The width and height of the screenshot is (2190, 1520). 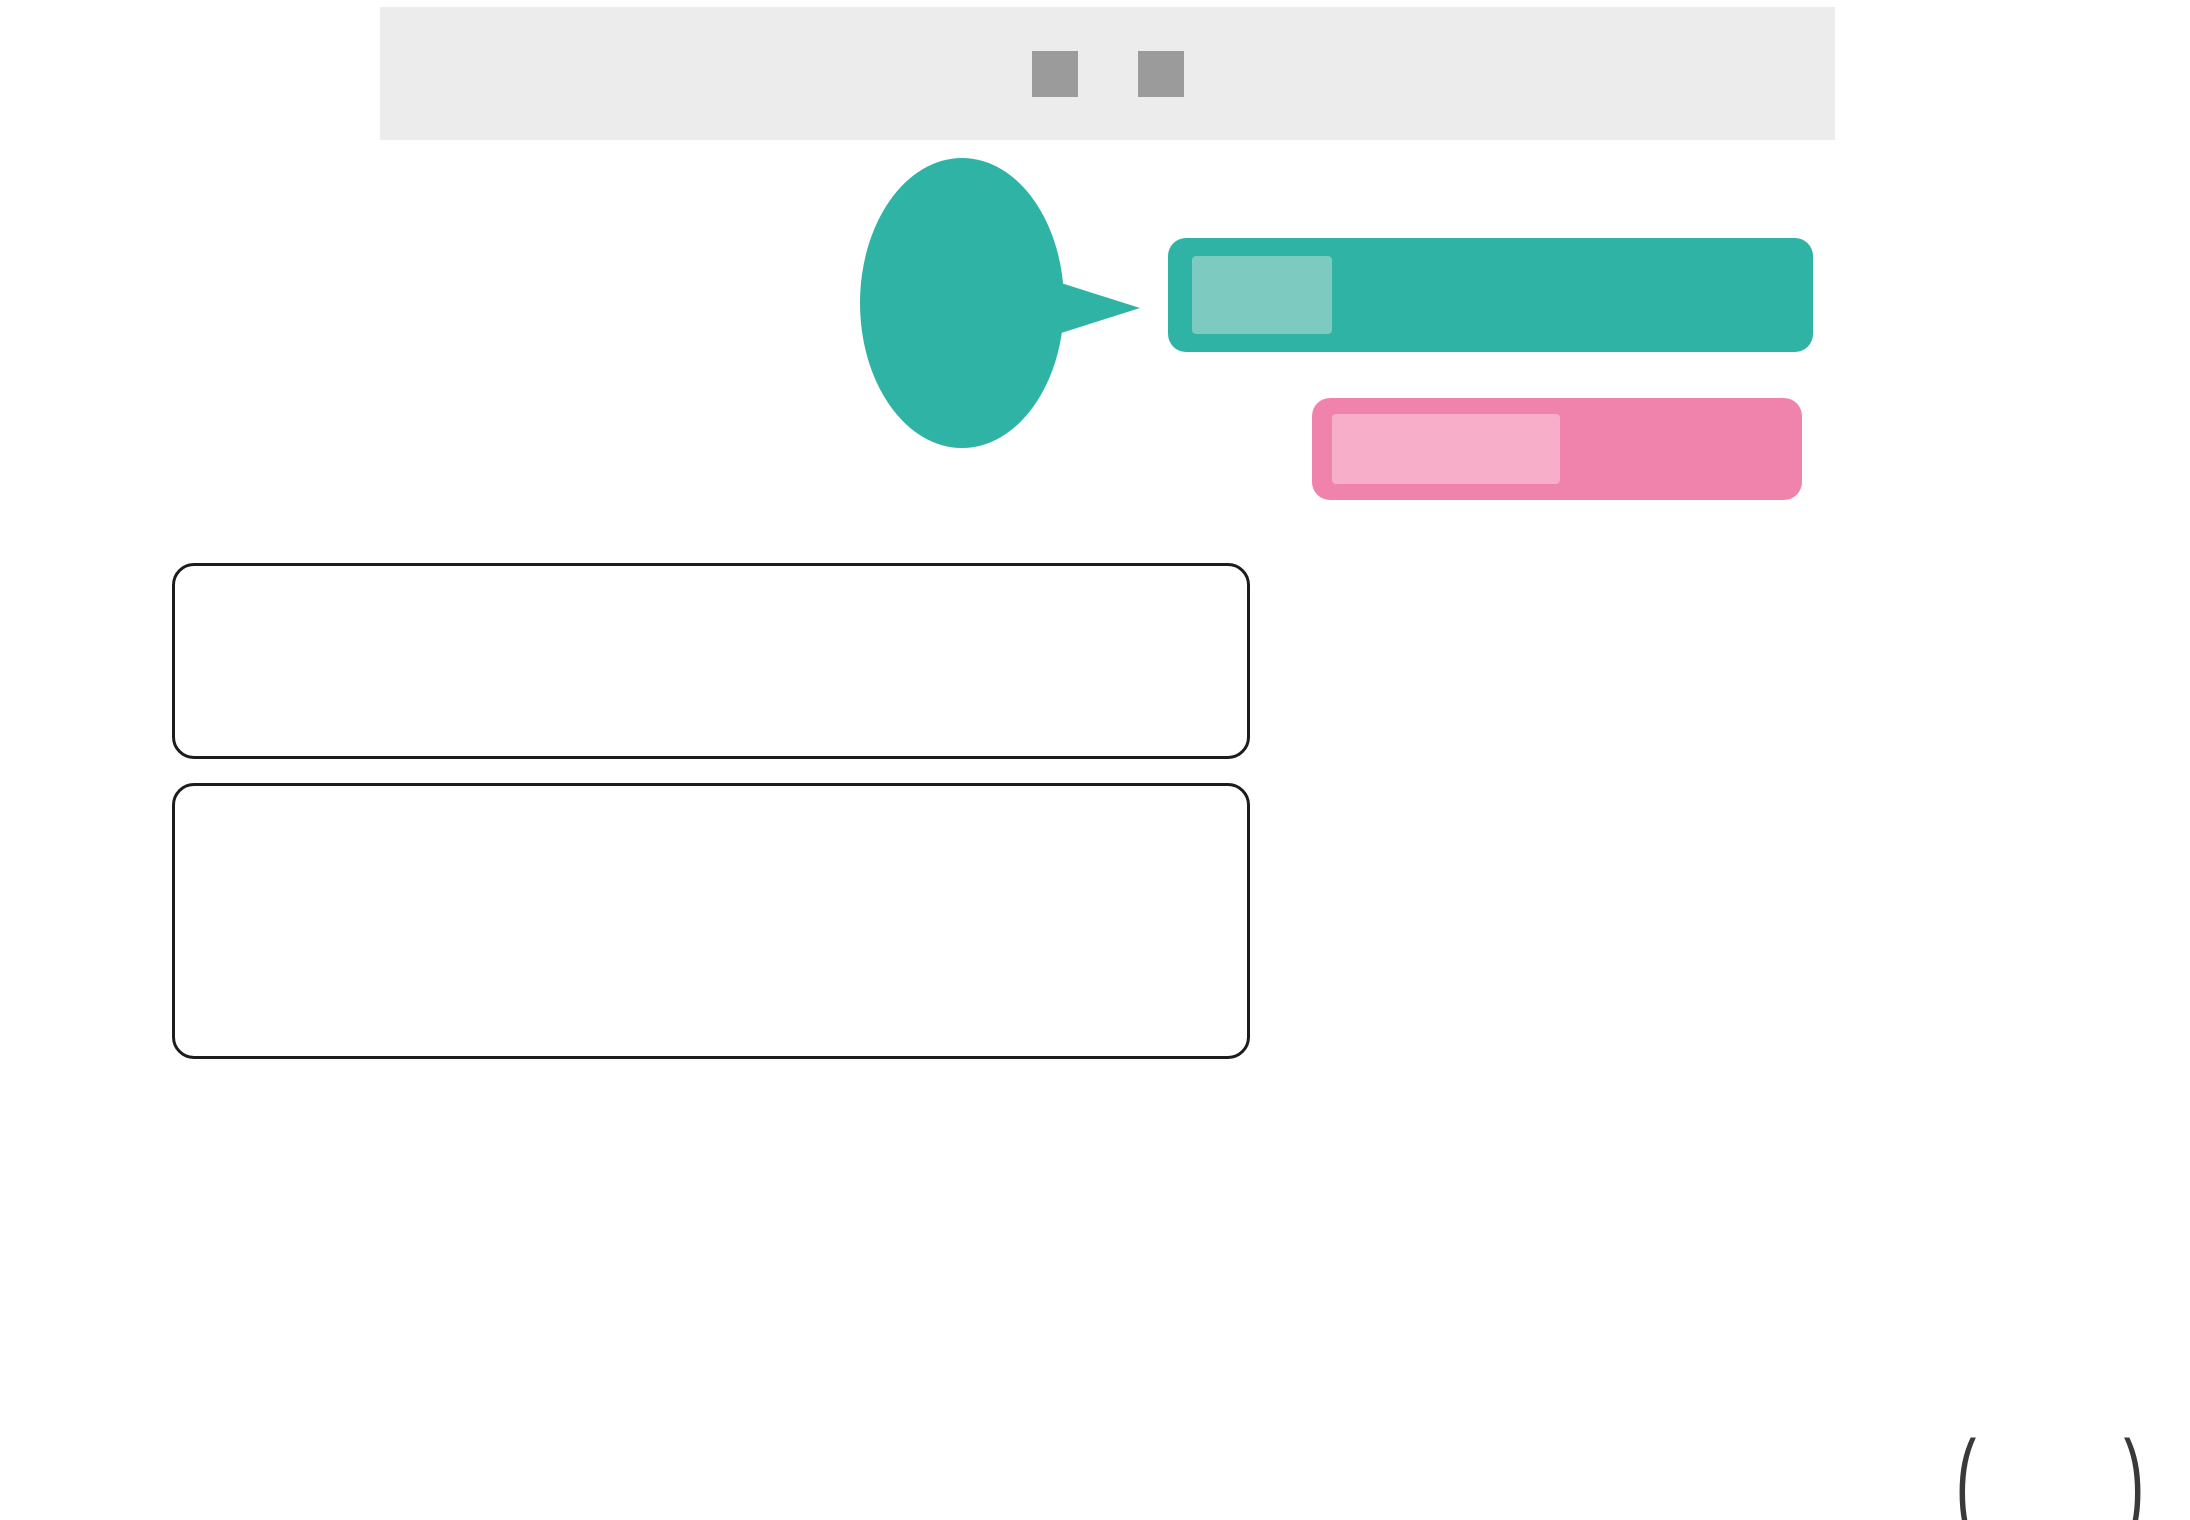 What do you see at coordinates (1262, 295) in the screenshot?
I see `sales-callout-label` at bounding box center [1262, 295].